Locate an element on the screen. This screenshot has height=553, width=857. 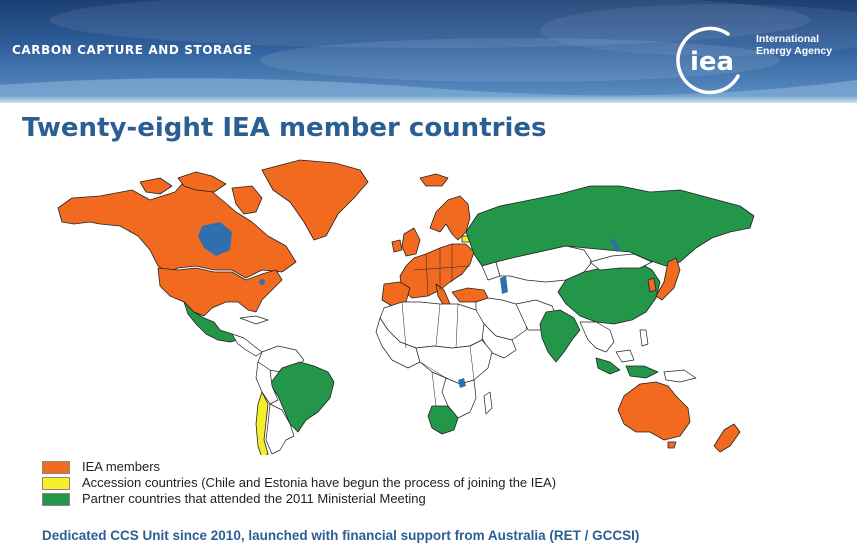
europe-borders is located at coordinates (442, 270).